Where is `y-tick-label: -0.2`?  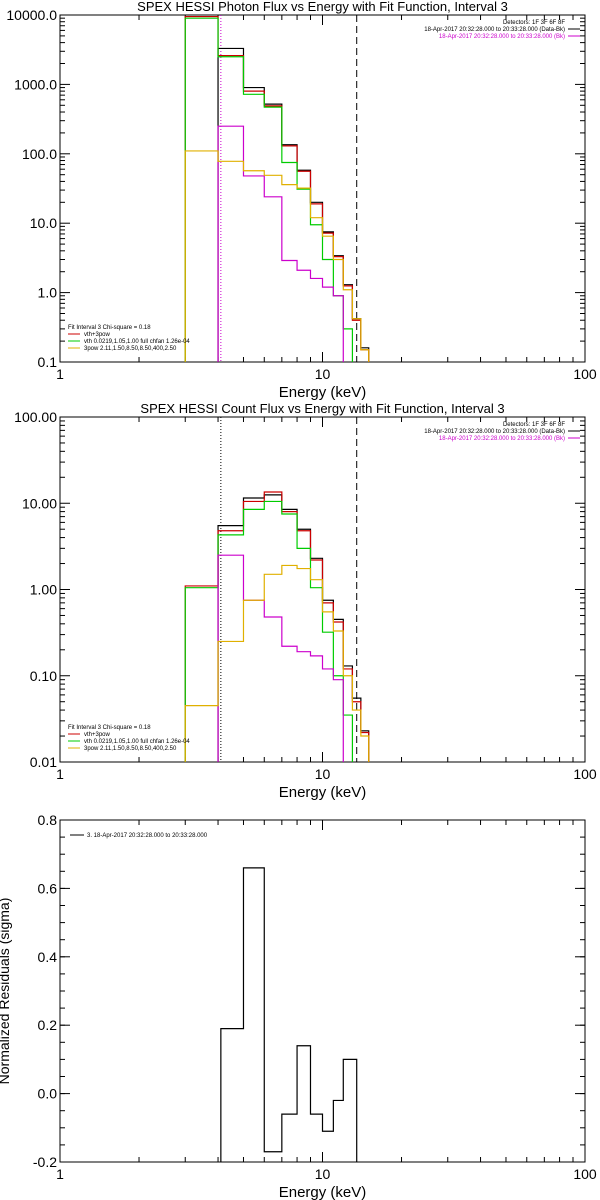 y-tick-label: -0.2 is located at coordinates (45, 1162).